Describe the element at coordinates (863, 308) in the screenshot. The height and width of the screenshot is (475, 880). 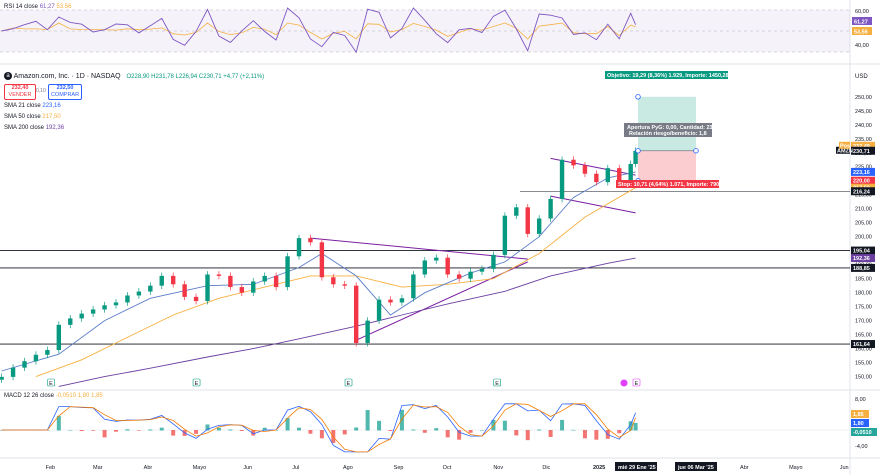
I see `price-axis-tick: 175,00` at that location.